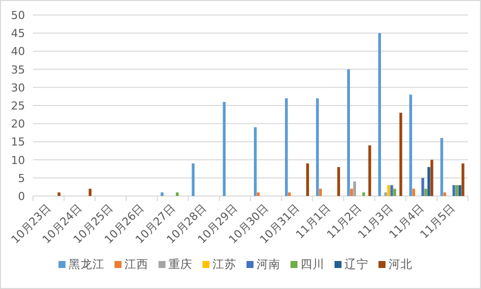 The width and height of the screenshot is (481, 289). What do you see at coordinates (18, 87) in the screenshot?
I see `y-tick-label: 30` at bounding box center [18, 87].